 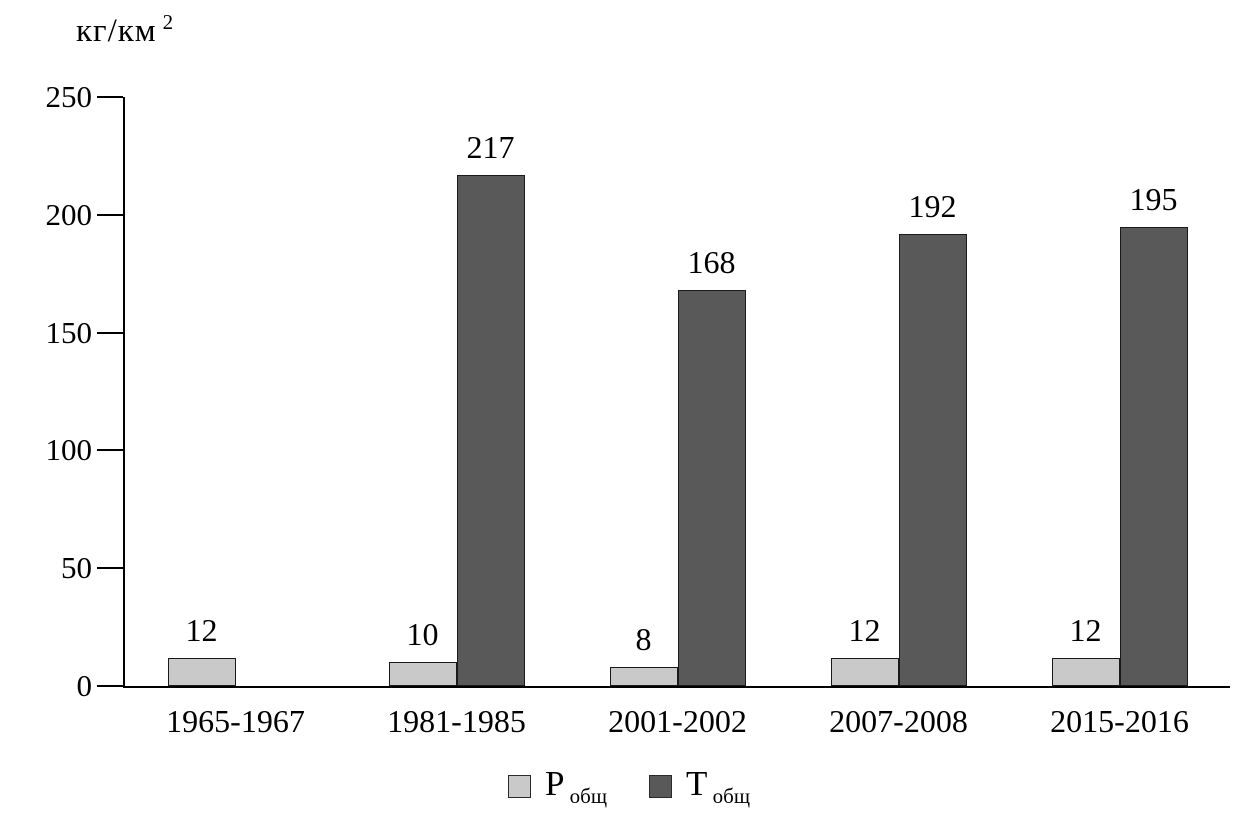 I want to click on x-axis-label: 1965-1967, so click(x=235, y=721).